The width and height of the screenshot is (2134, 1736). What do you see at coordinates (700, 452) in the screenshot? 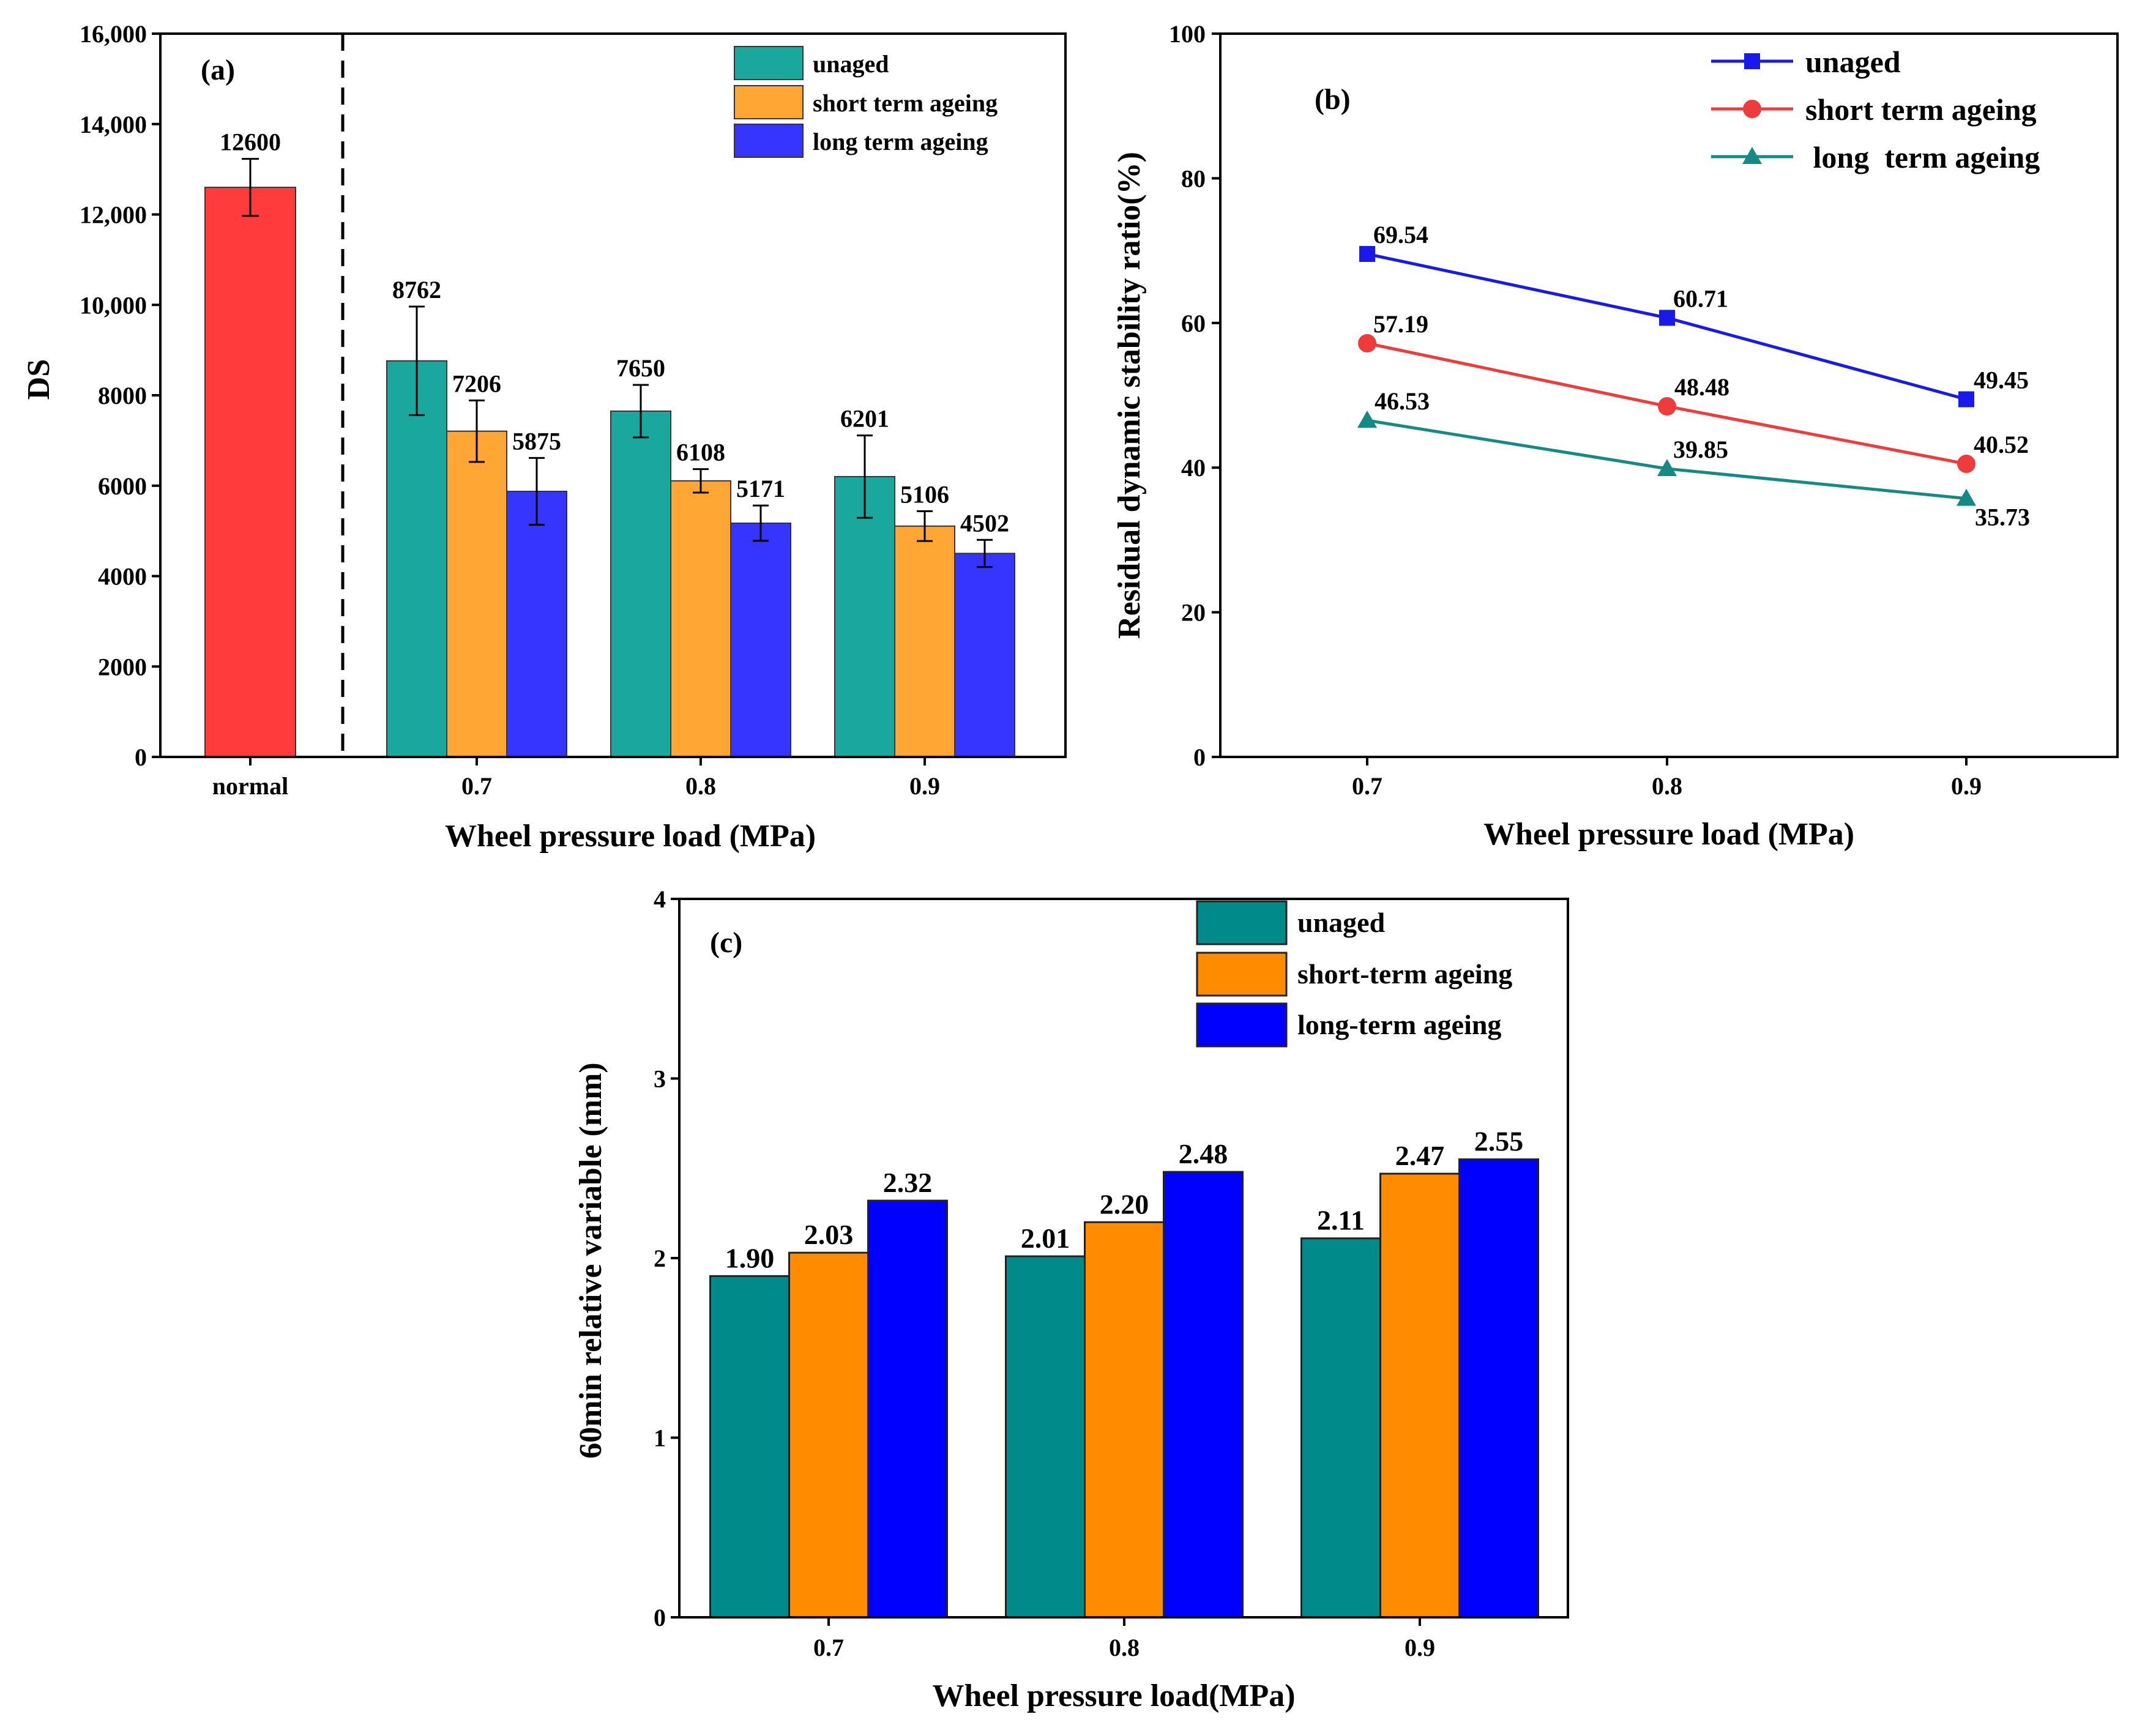
I see `data-label: 6108` at bounding box center [700, 452].